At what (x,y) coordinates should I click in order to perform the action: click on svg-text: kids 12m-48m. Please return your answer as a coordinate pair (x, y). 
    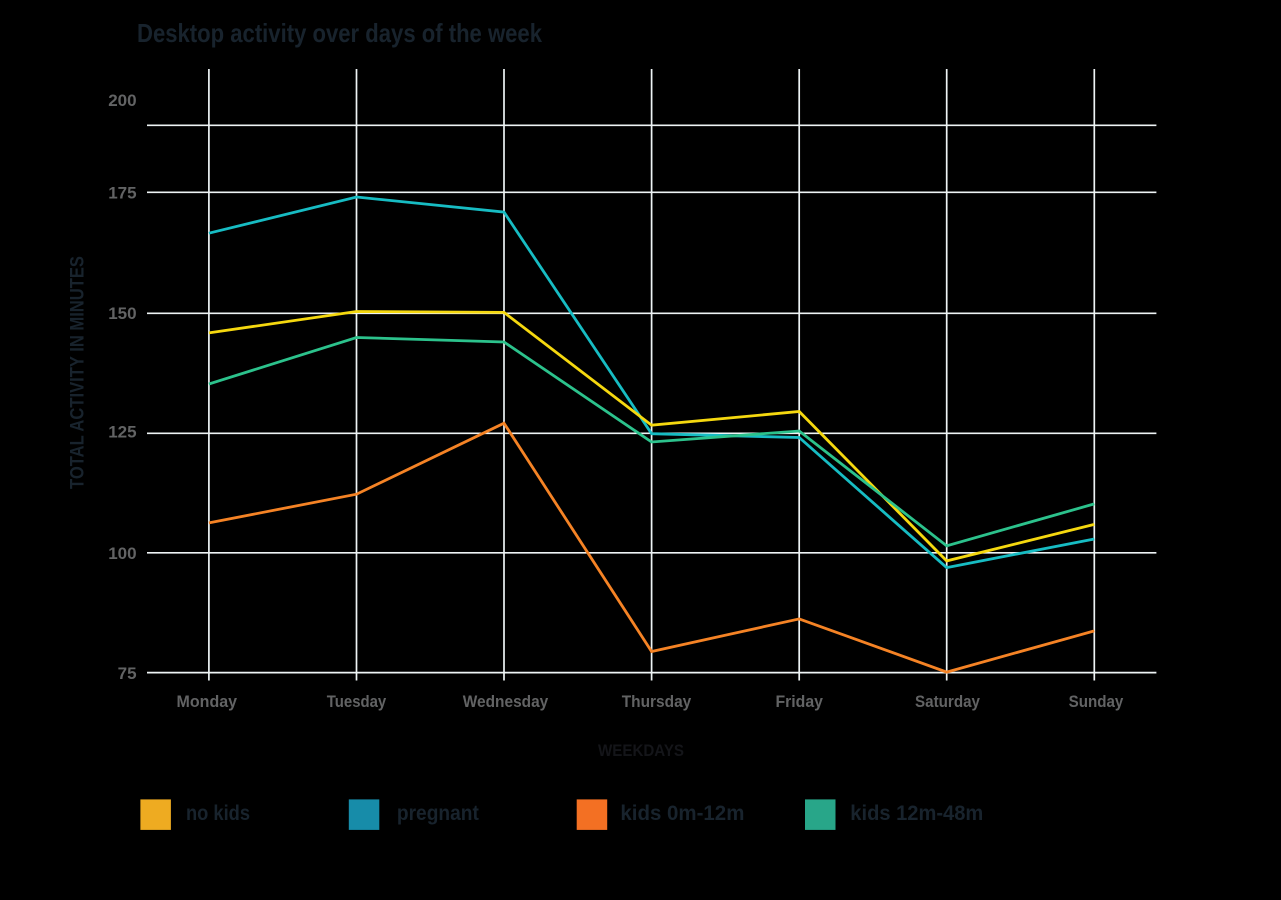
    Looking at the image, I should click on (916, 813).